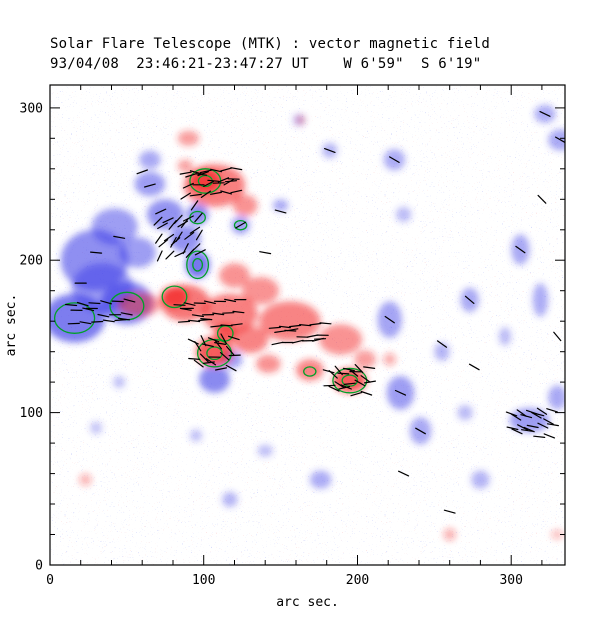 Image resolution: width=612 pixels, height=617 pixels. Describe the element at coordinates (11, 325) in the screenshot. I see `y-axis-label: arc sec.` at that location.